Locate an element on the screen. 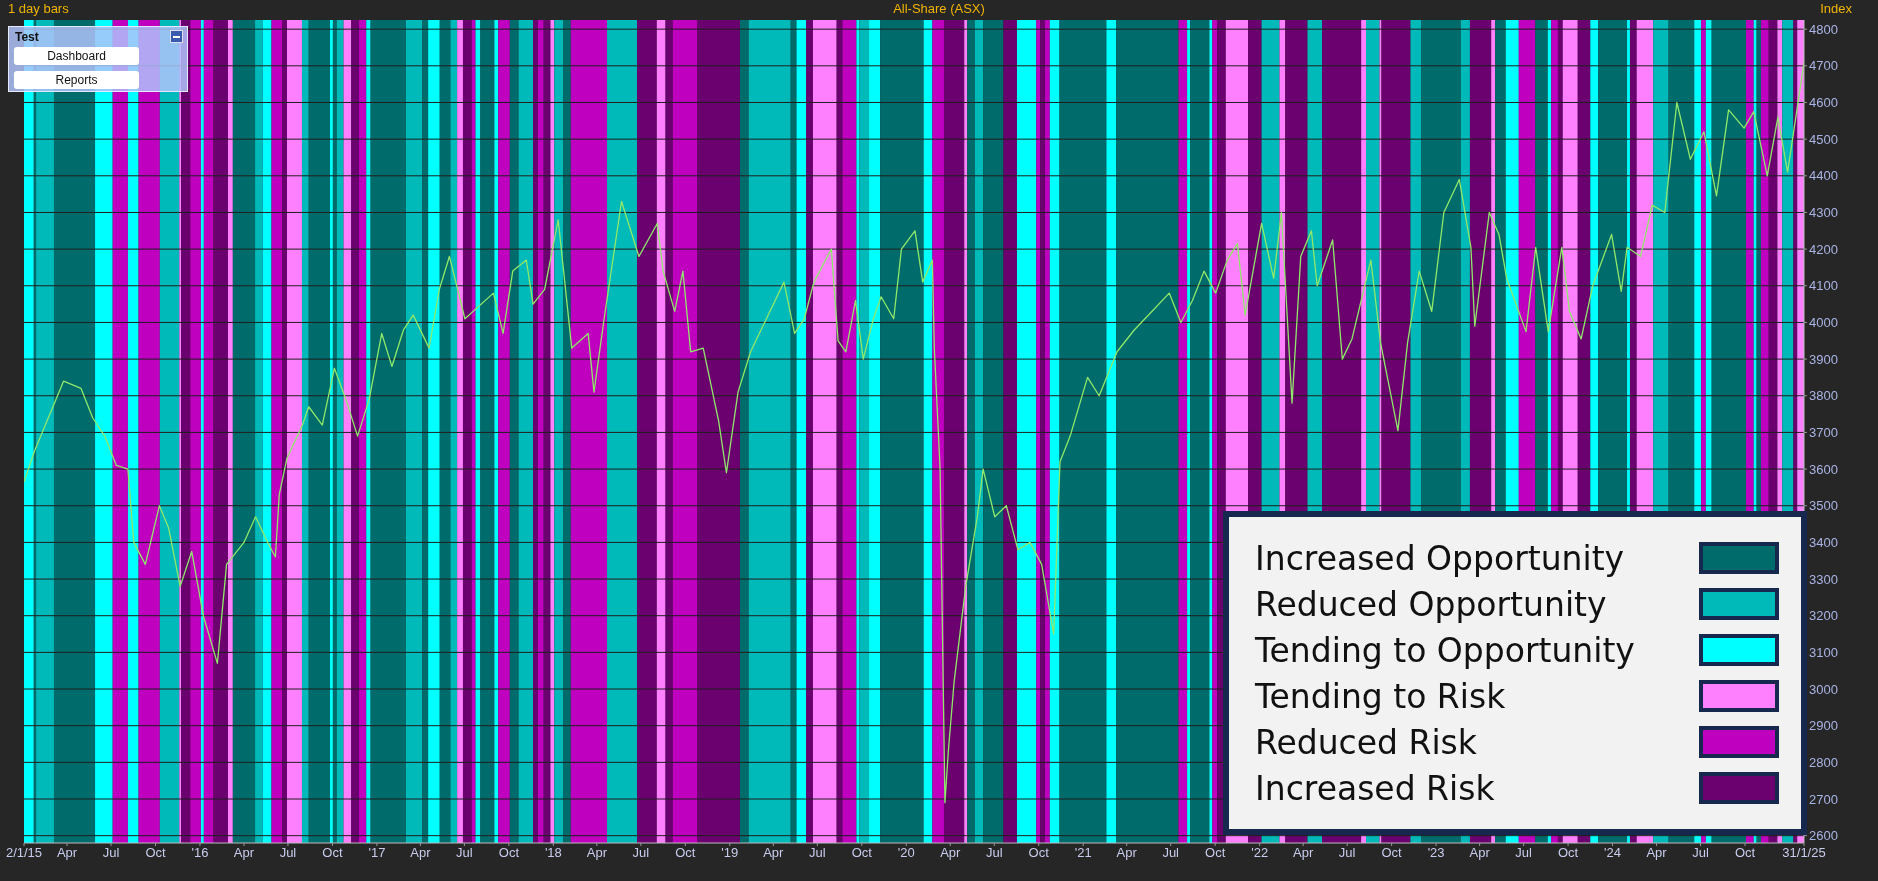 The height and width of the screenshot is (881, 1878). y-tick-label: 2800 is located at coordinates (1823, 762).